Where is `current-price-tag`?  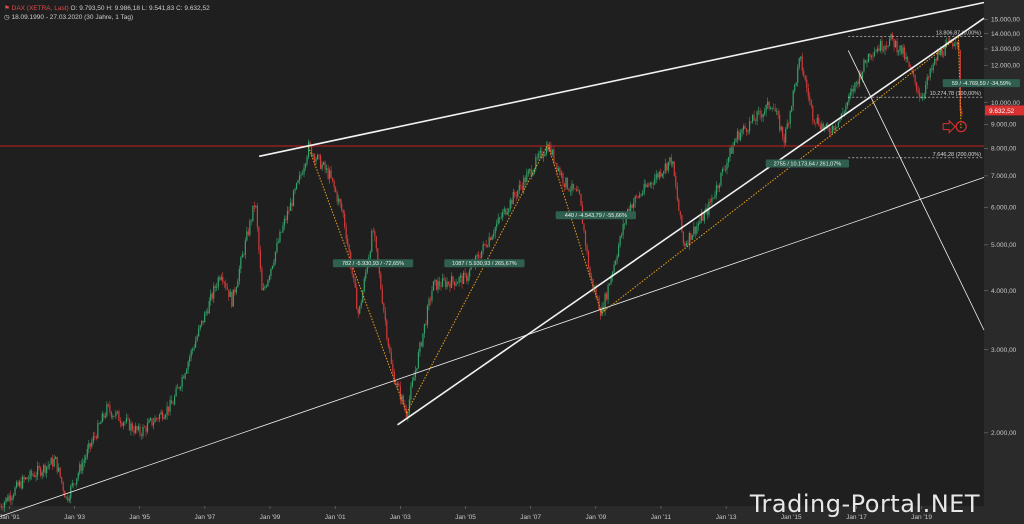
current-price-tag is located at coordinates (1004, 110).